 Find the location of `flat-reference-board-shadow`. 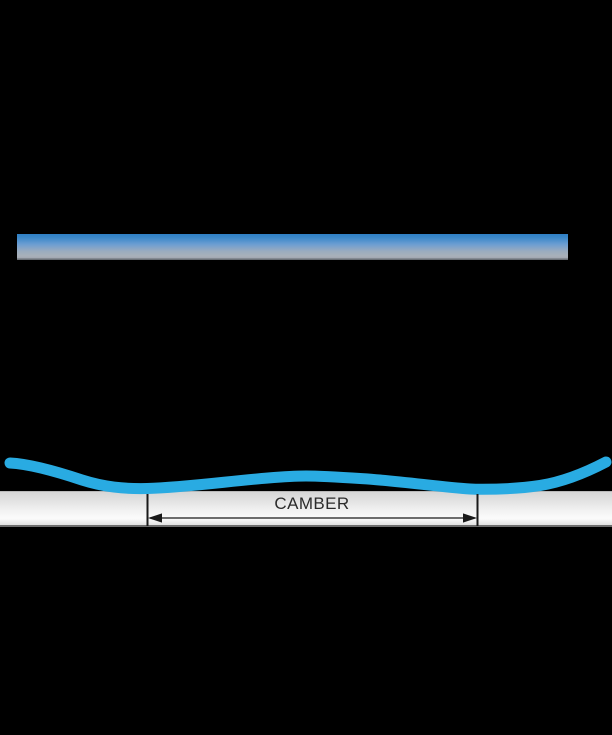

flat-reference-board-shadow is located at coordinates (292, 259).